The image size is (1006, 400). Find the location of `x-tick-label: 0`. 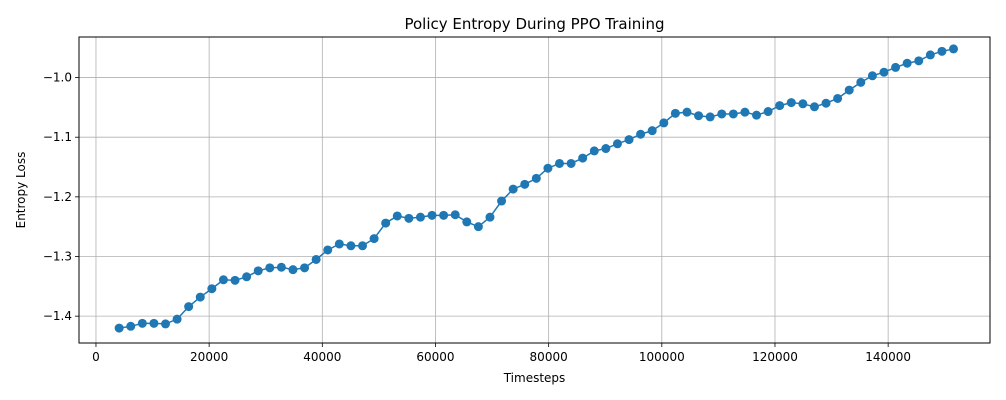

x-tick-label: 0 is located at coordinates (96, 357).